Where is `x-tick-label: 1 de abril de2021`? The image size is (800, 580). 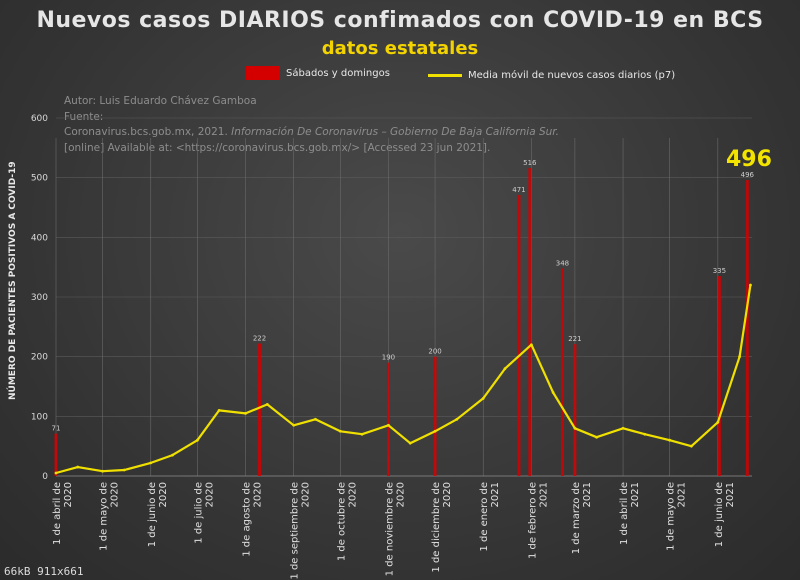 x-tick-label: 1 de abril de2021 is located at coordinates (630, 513).